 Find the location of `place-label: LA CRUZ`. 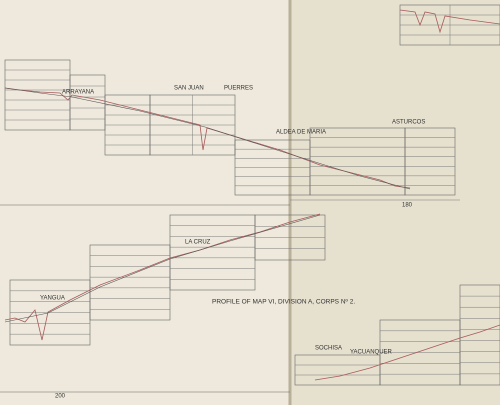

place-label: LA CRUZ is located at coordinates (198, 243).